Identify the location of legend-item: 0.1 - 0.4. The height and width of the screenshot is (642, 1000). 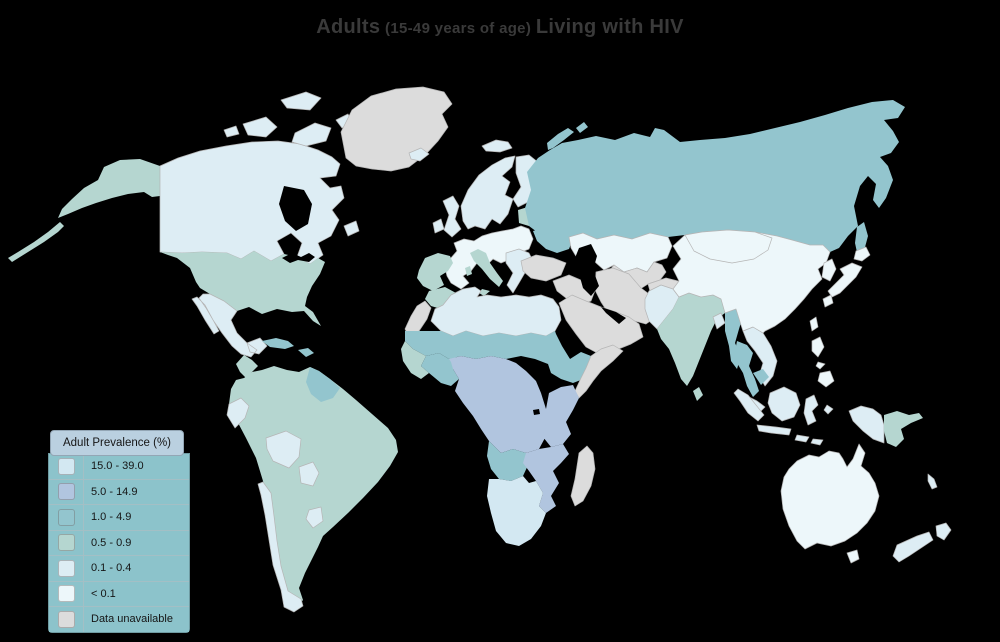
(119, 568).